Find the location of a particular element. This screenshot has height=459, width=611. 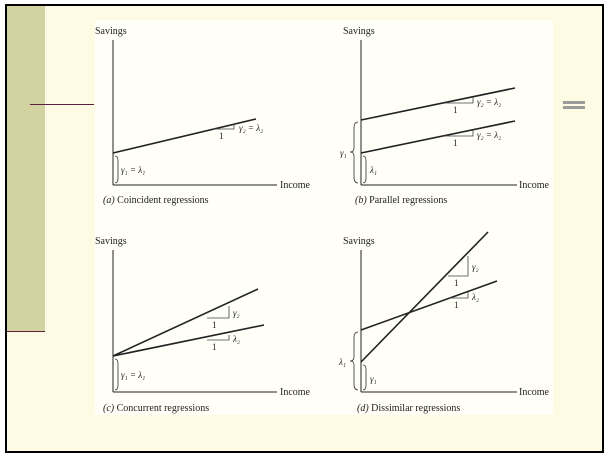

panel-c-intercept-label: γ₁ = λ₁ is located at coordinates (133, 375).